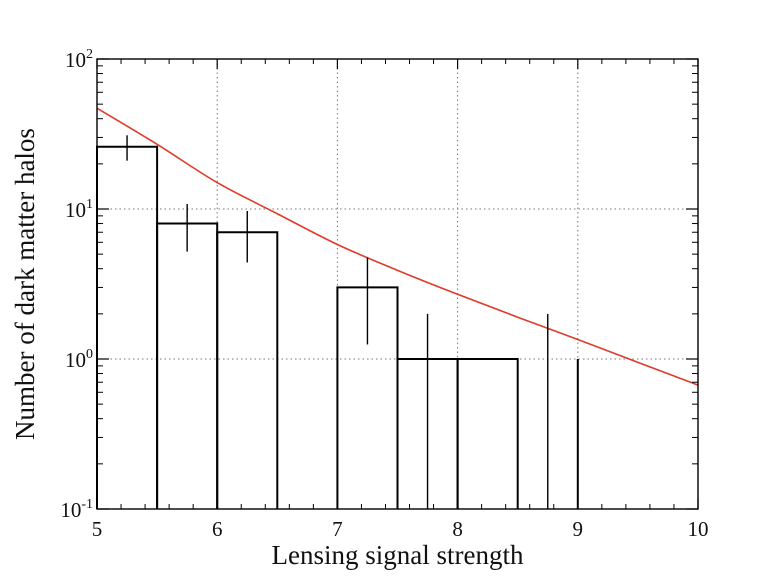 This screenshot has height=583, width=777. Describe the element at coordinates (578, 529) in the screenshot. I see `x-tick-label: 9` at that location.